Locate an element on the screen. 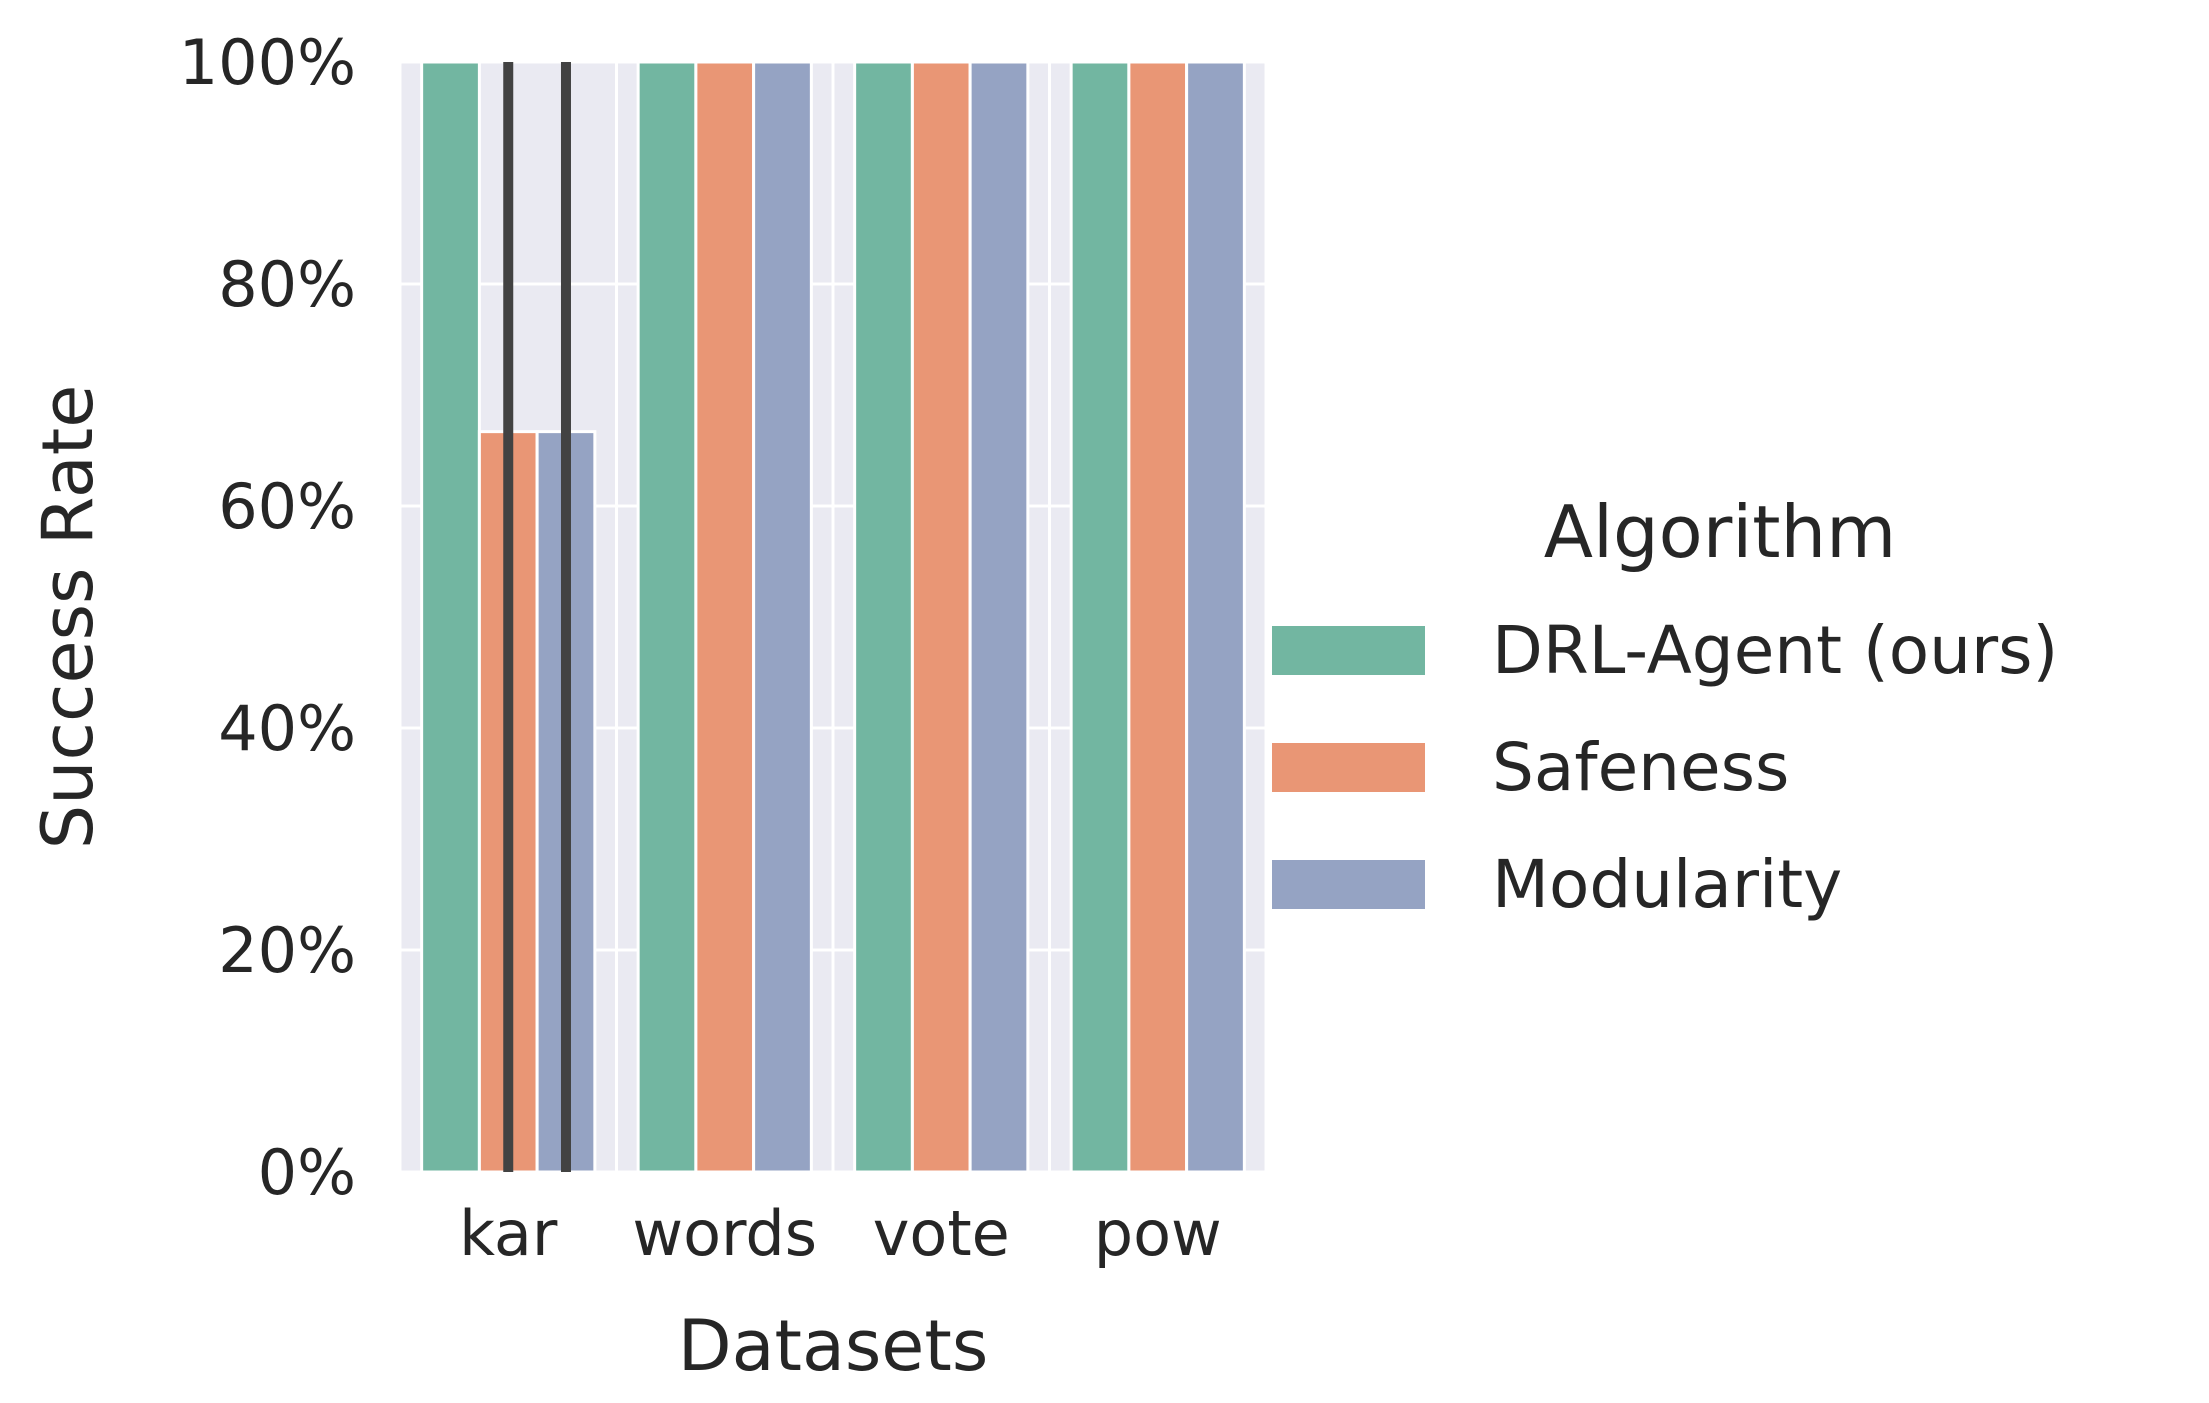 Image resolution: width=2209 pixels, height=1403 pixels. legend-label: Modularity is located at coordinates (1667, 884).